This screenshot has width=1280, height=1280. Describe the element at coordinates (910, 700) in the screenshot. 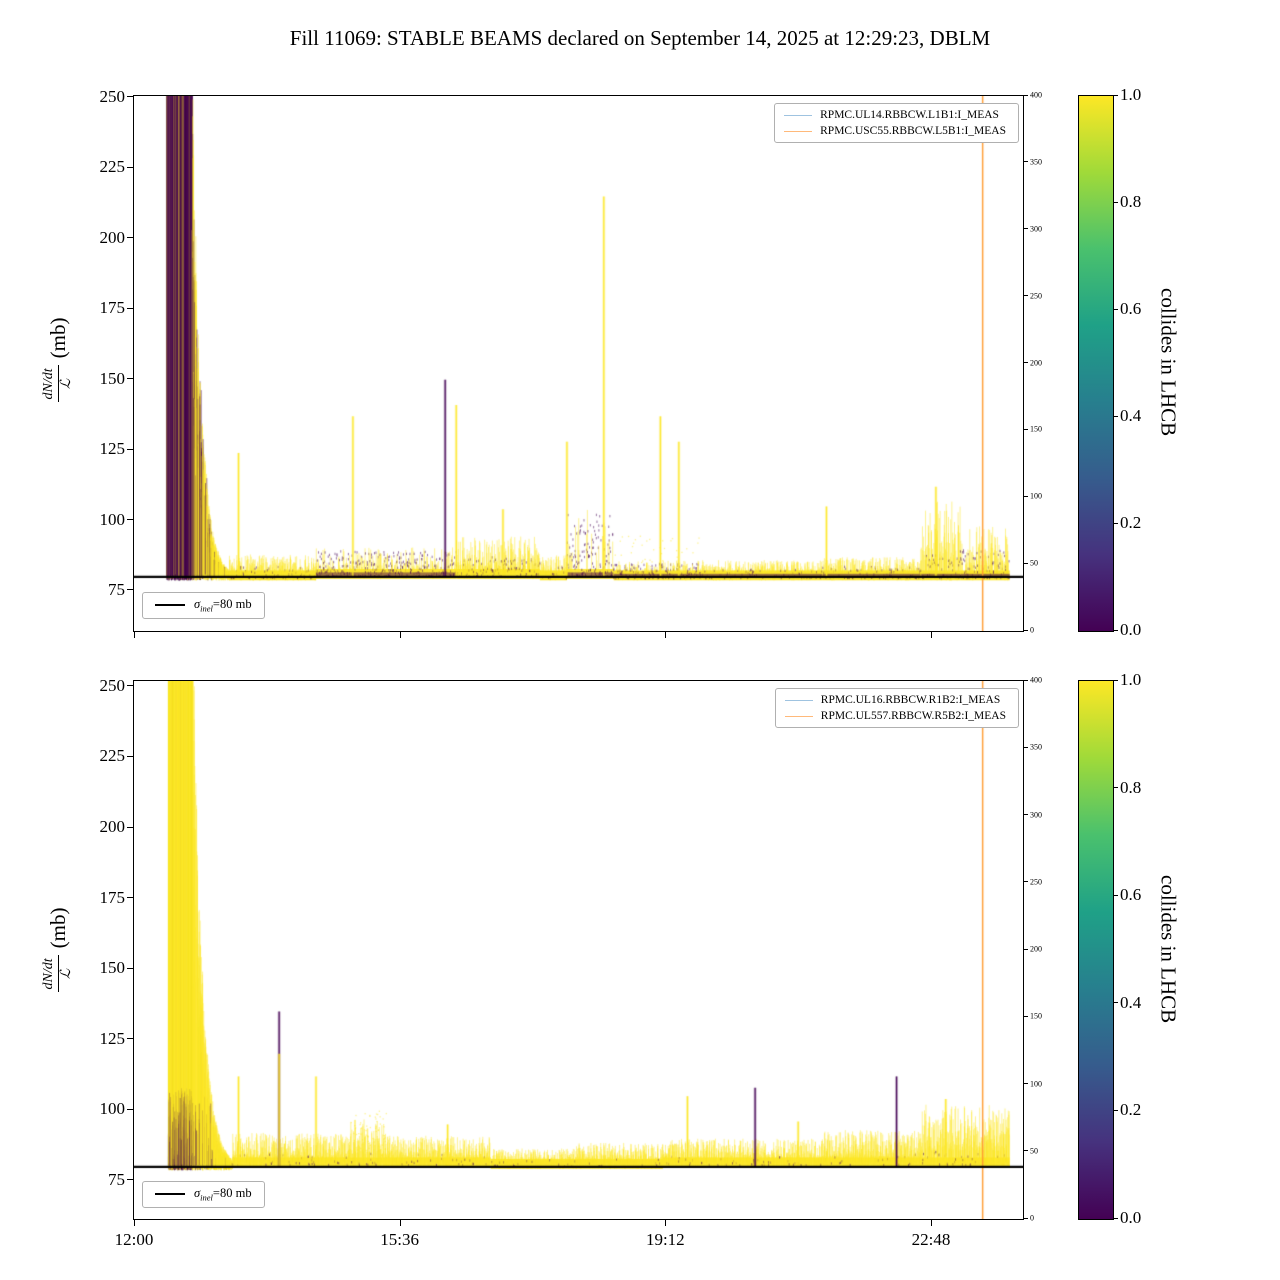

I see `series-label: RPMC.UL16.RBBCW.R1B2:I_MEAS` at that location.